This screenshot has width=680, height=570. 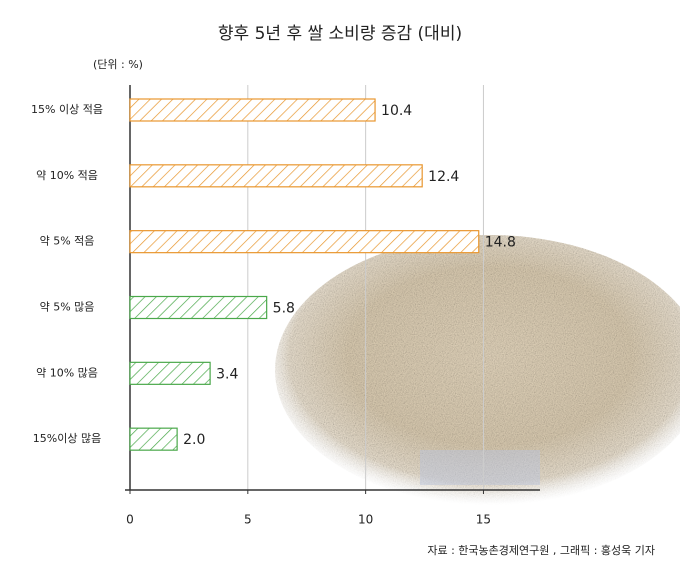 I want to click on y-tick-label: 약 10% 적음, so click(x=67, y=175).